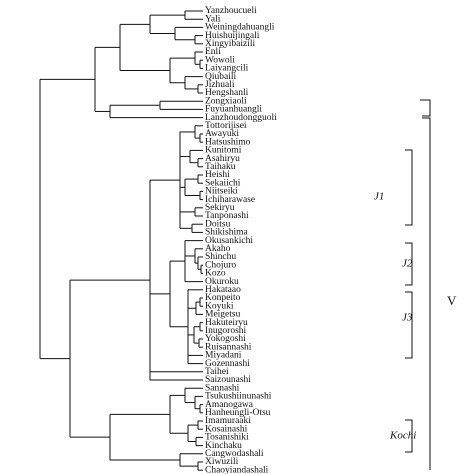  I want to click on leaf-label: Qiubaili, so click(220, 77).